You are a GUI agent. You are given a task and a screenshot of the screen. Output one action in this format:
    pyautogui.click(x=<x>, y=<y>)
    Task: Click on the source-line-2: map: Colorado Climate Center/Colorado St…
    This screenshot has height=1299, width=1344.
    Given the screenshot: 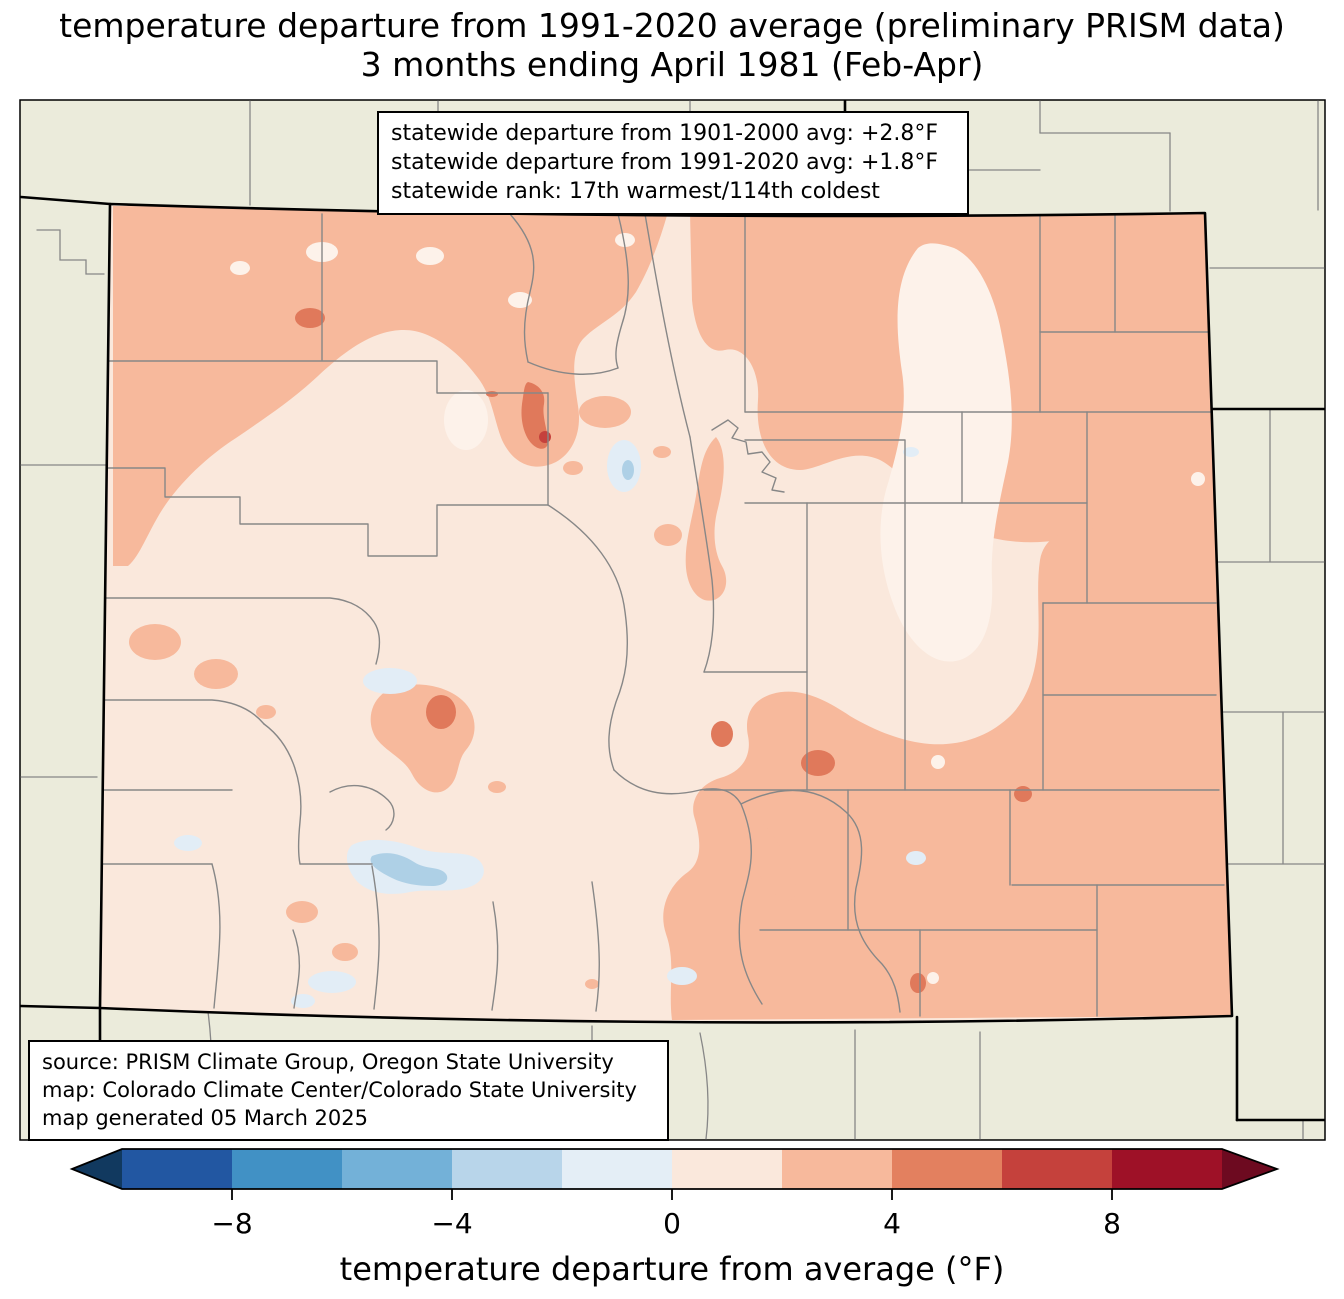 What is the action you would take?
    pyautogui.click(x=339, y=1090)
    